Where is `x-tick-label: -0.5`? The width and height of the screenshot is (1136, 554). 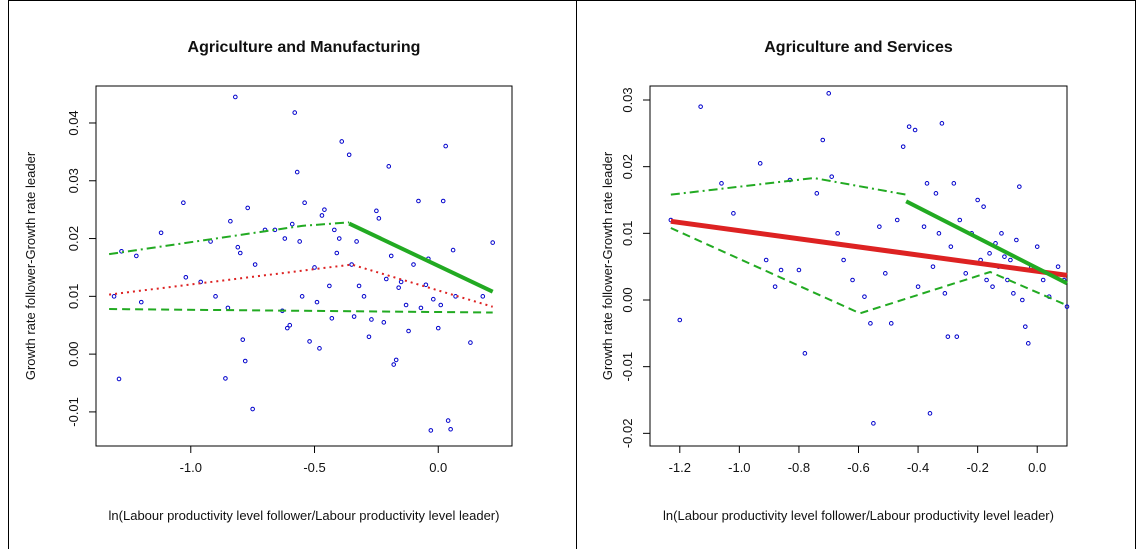
x-tick-label: -0.5 is located at coordinates (314, 467).